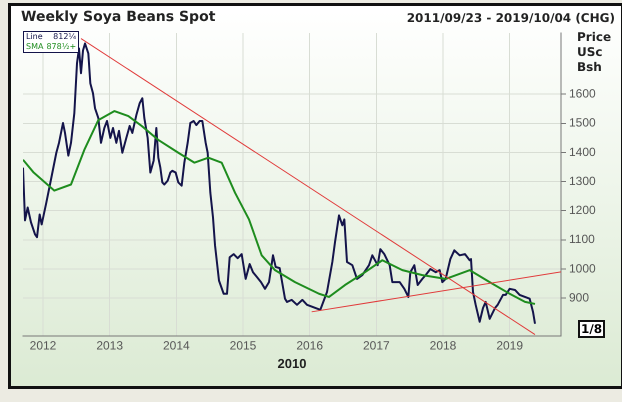 This screenshot has height=402, width=622. What do you see at coordinates (510, 345) in the screenshot?
I see `x-tick-label: 2019` at bounding box center [510, 345].